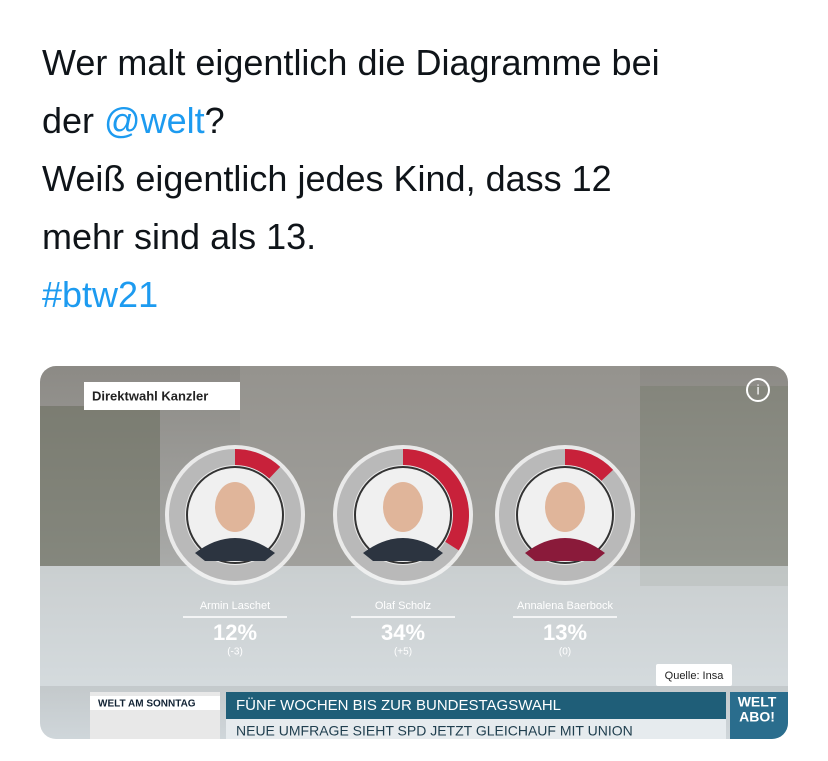 This screenshot has height=761, width=828. I want to click on candidate-value: 34%, so click(403, 632).